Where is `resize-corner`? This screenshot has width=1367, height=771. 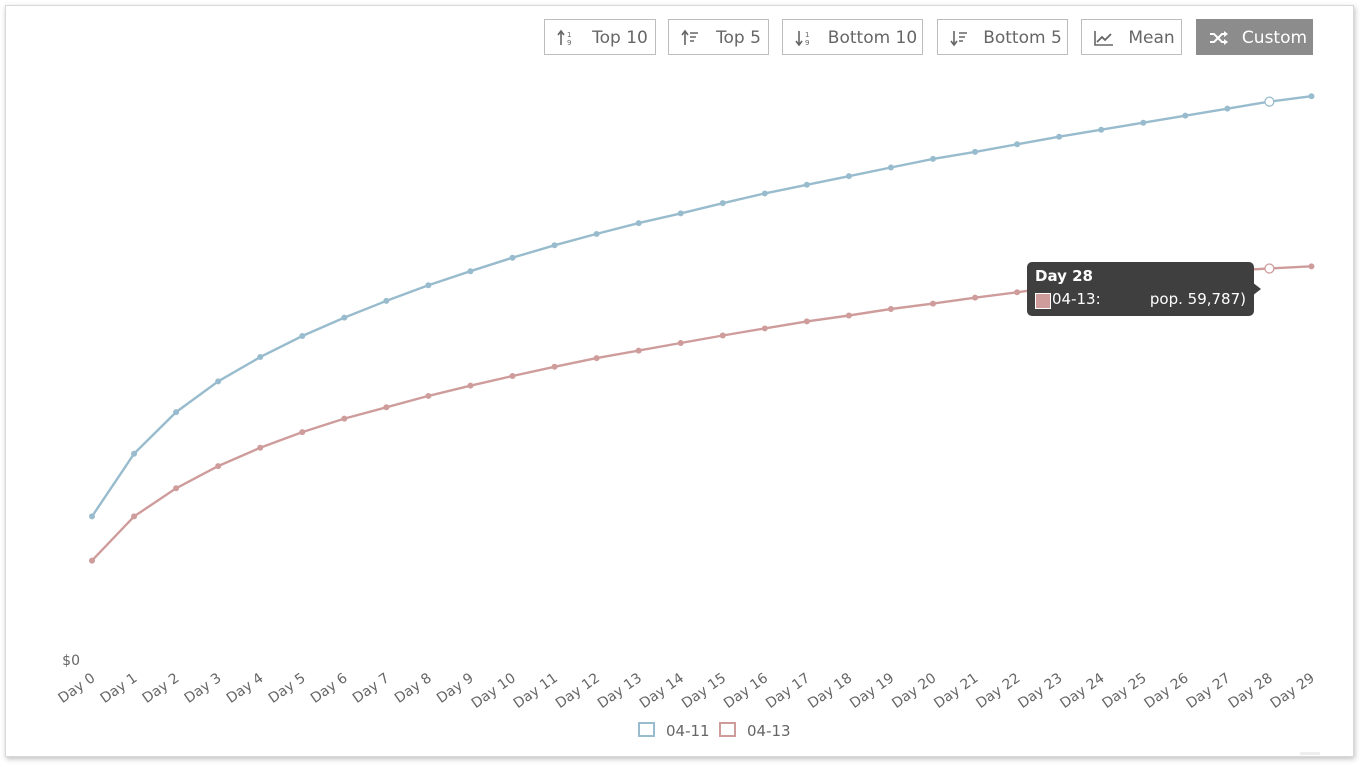
resize-corner is located at coordinates (1310, 753).